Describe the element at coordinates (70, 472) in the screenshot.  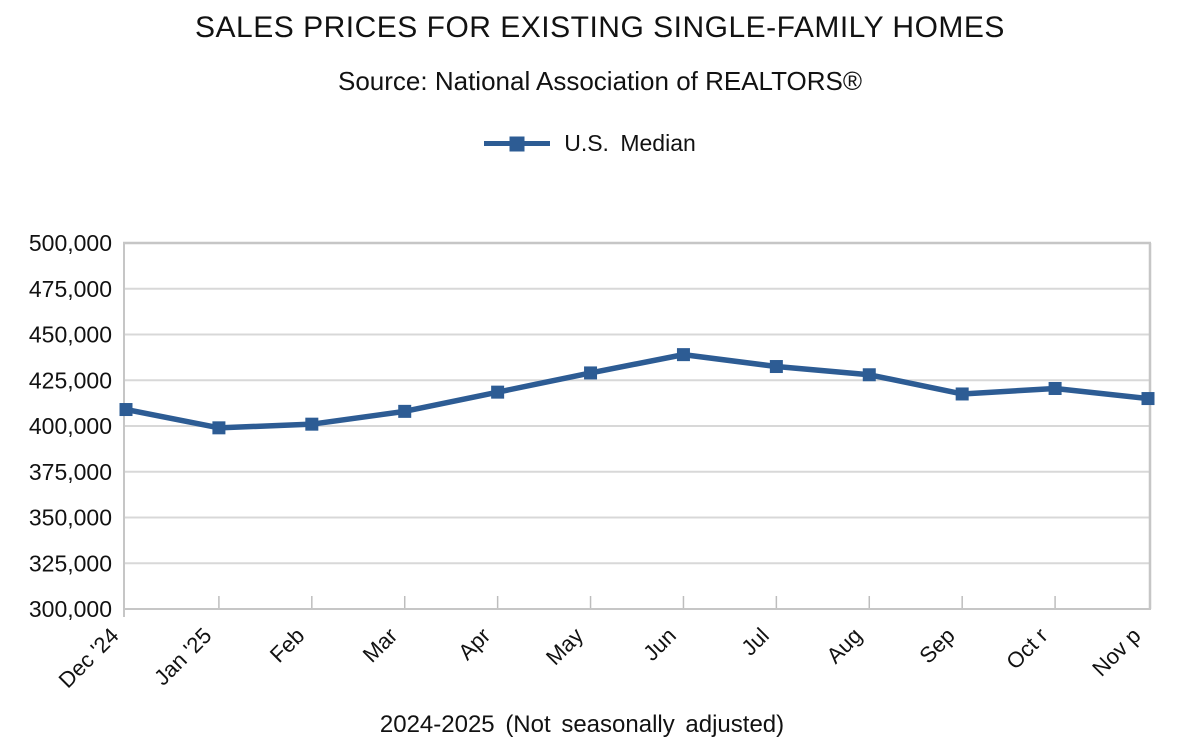
I see `y-axis-tick-label: 375,000` at that location.